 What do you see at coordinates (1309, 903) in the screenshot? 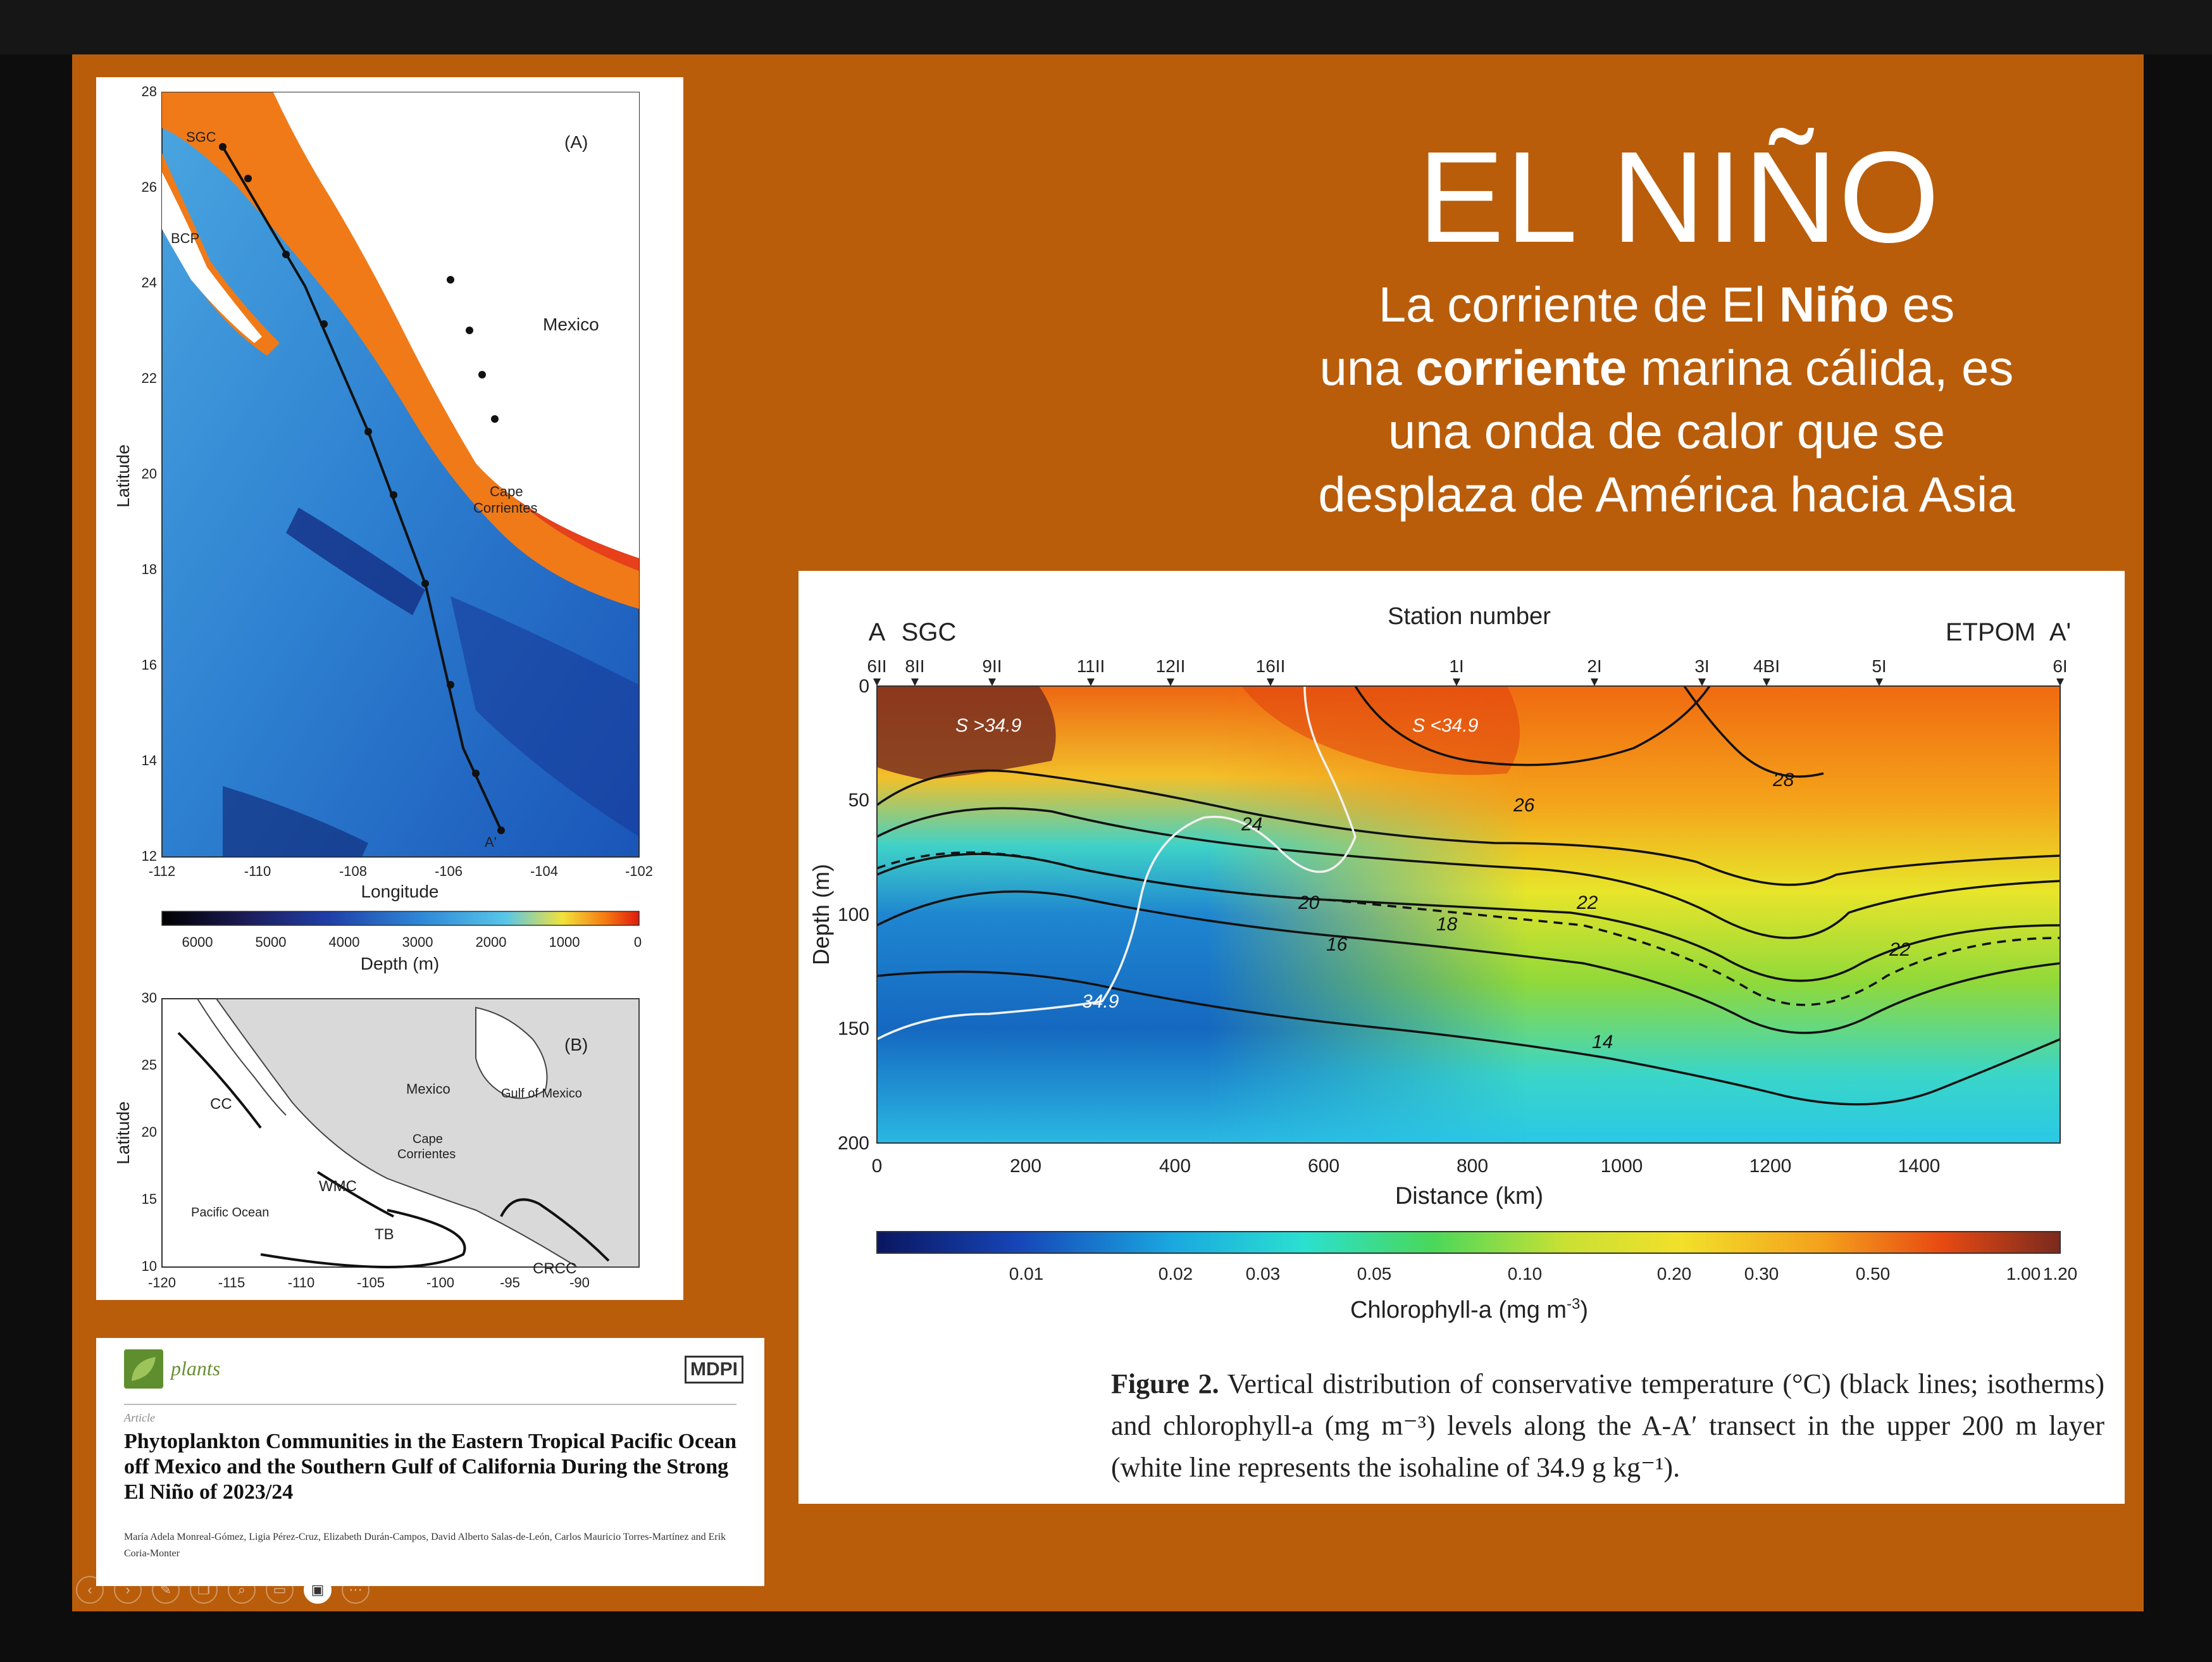
I see `isotherm-label: 20` at bounding box center [1309, 903].